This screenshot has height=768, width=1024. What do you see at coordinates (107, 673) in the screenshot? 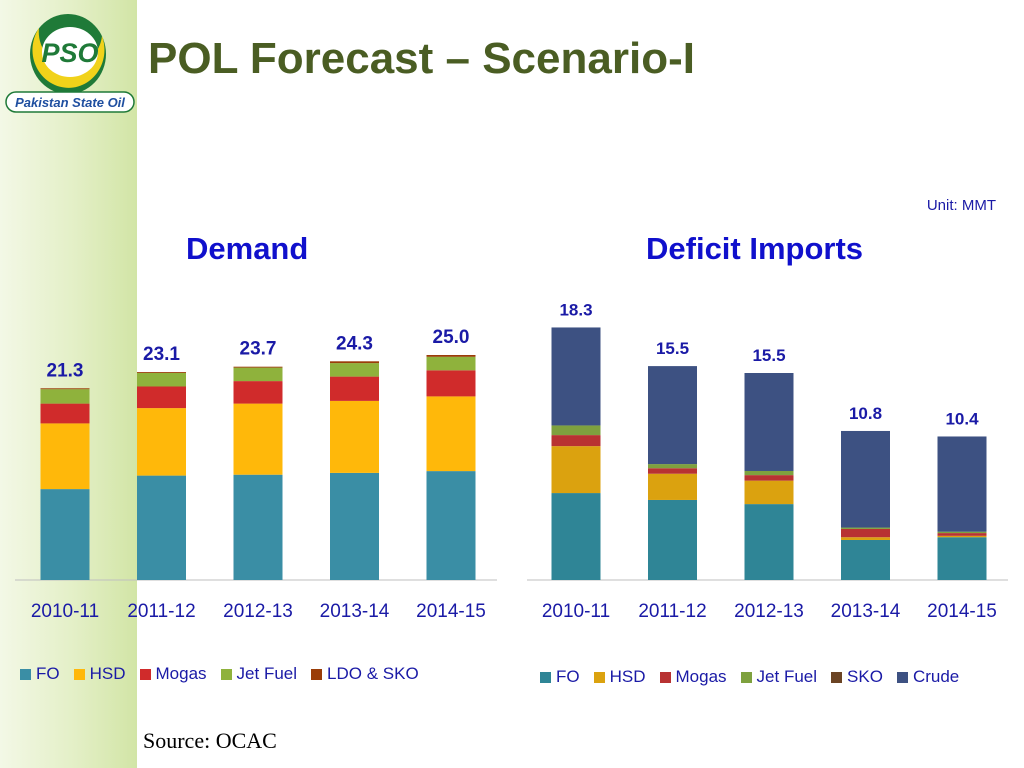
I see `demand-legend-label: HSD` at bounding box center [107, 673].